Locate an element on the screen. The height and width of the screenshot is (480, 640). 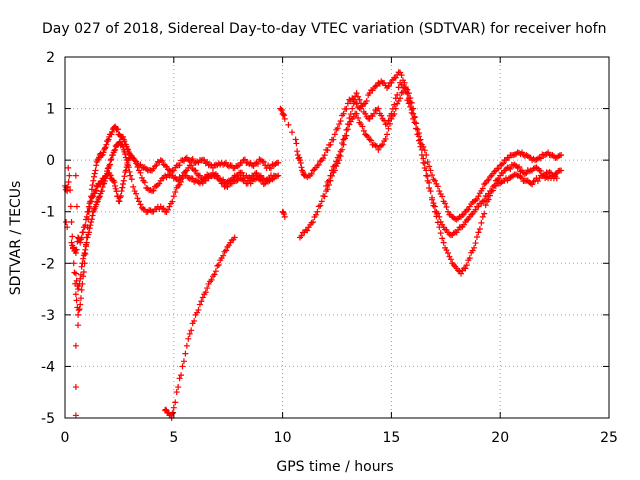
y-tick-label: -4 is located at coordinates (48, 367).